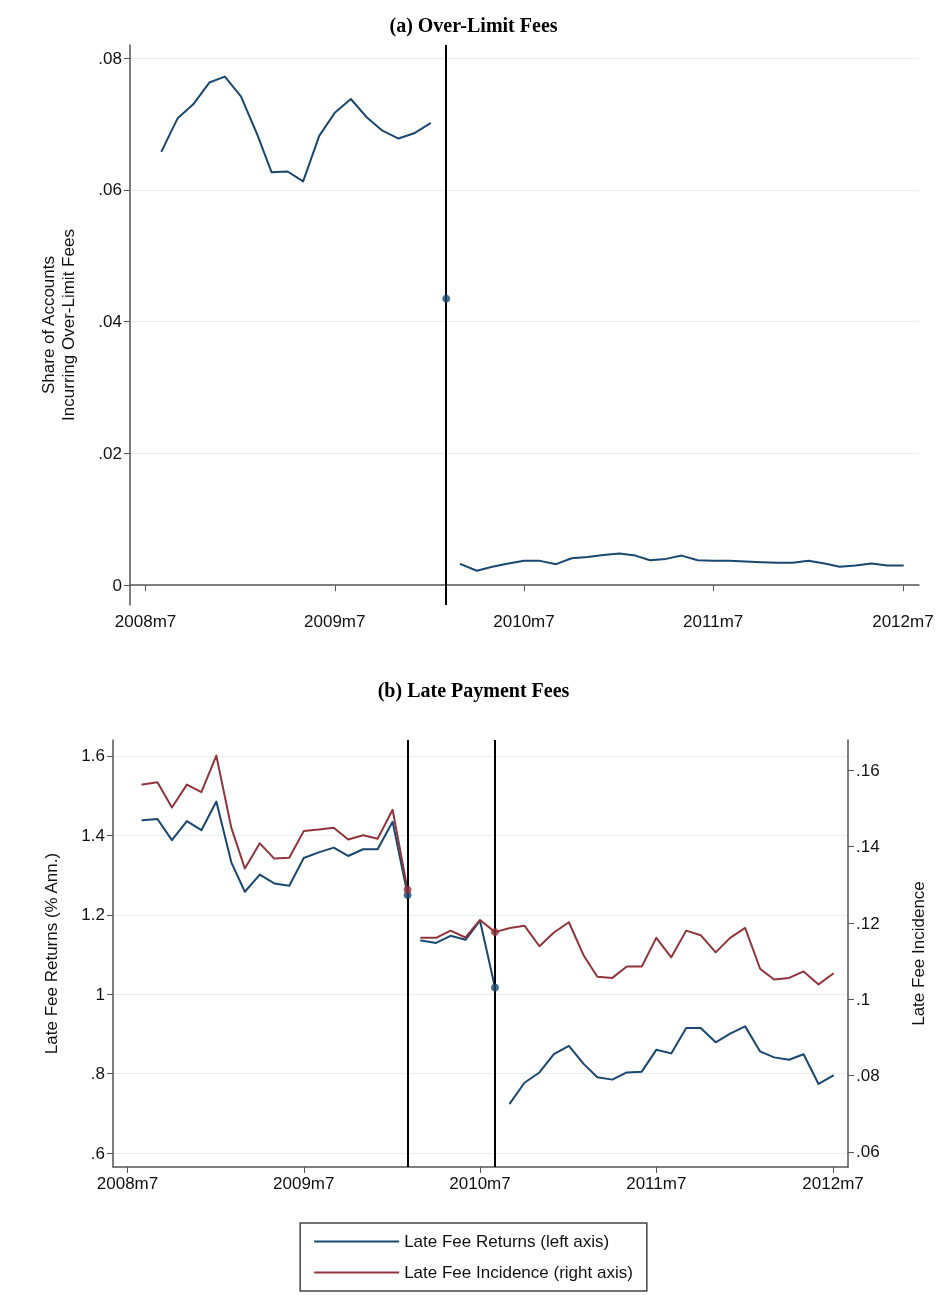 Image resolution: width=947 pixels, height=1295 pixels. What do you see at coordinates (473, 25) in the screenshot?
I see `chart-title: (a) Over-Limit Fees` at bounding box center [473, 25].